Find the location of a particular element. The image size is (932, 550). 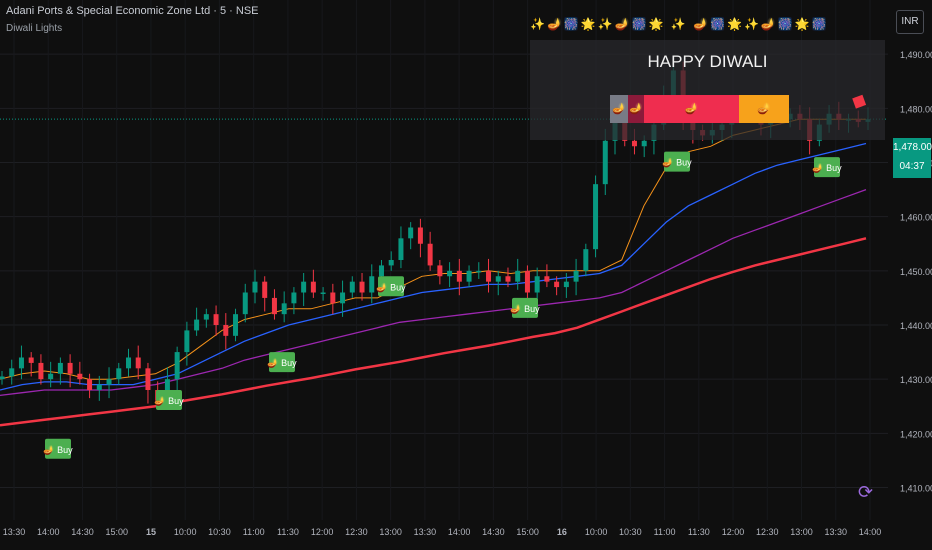

y-tick-label: 1,480.00 is located at coordinates (916, 109).